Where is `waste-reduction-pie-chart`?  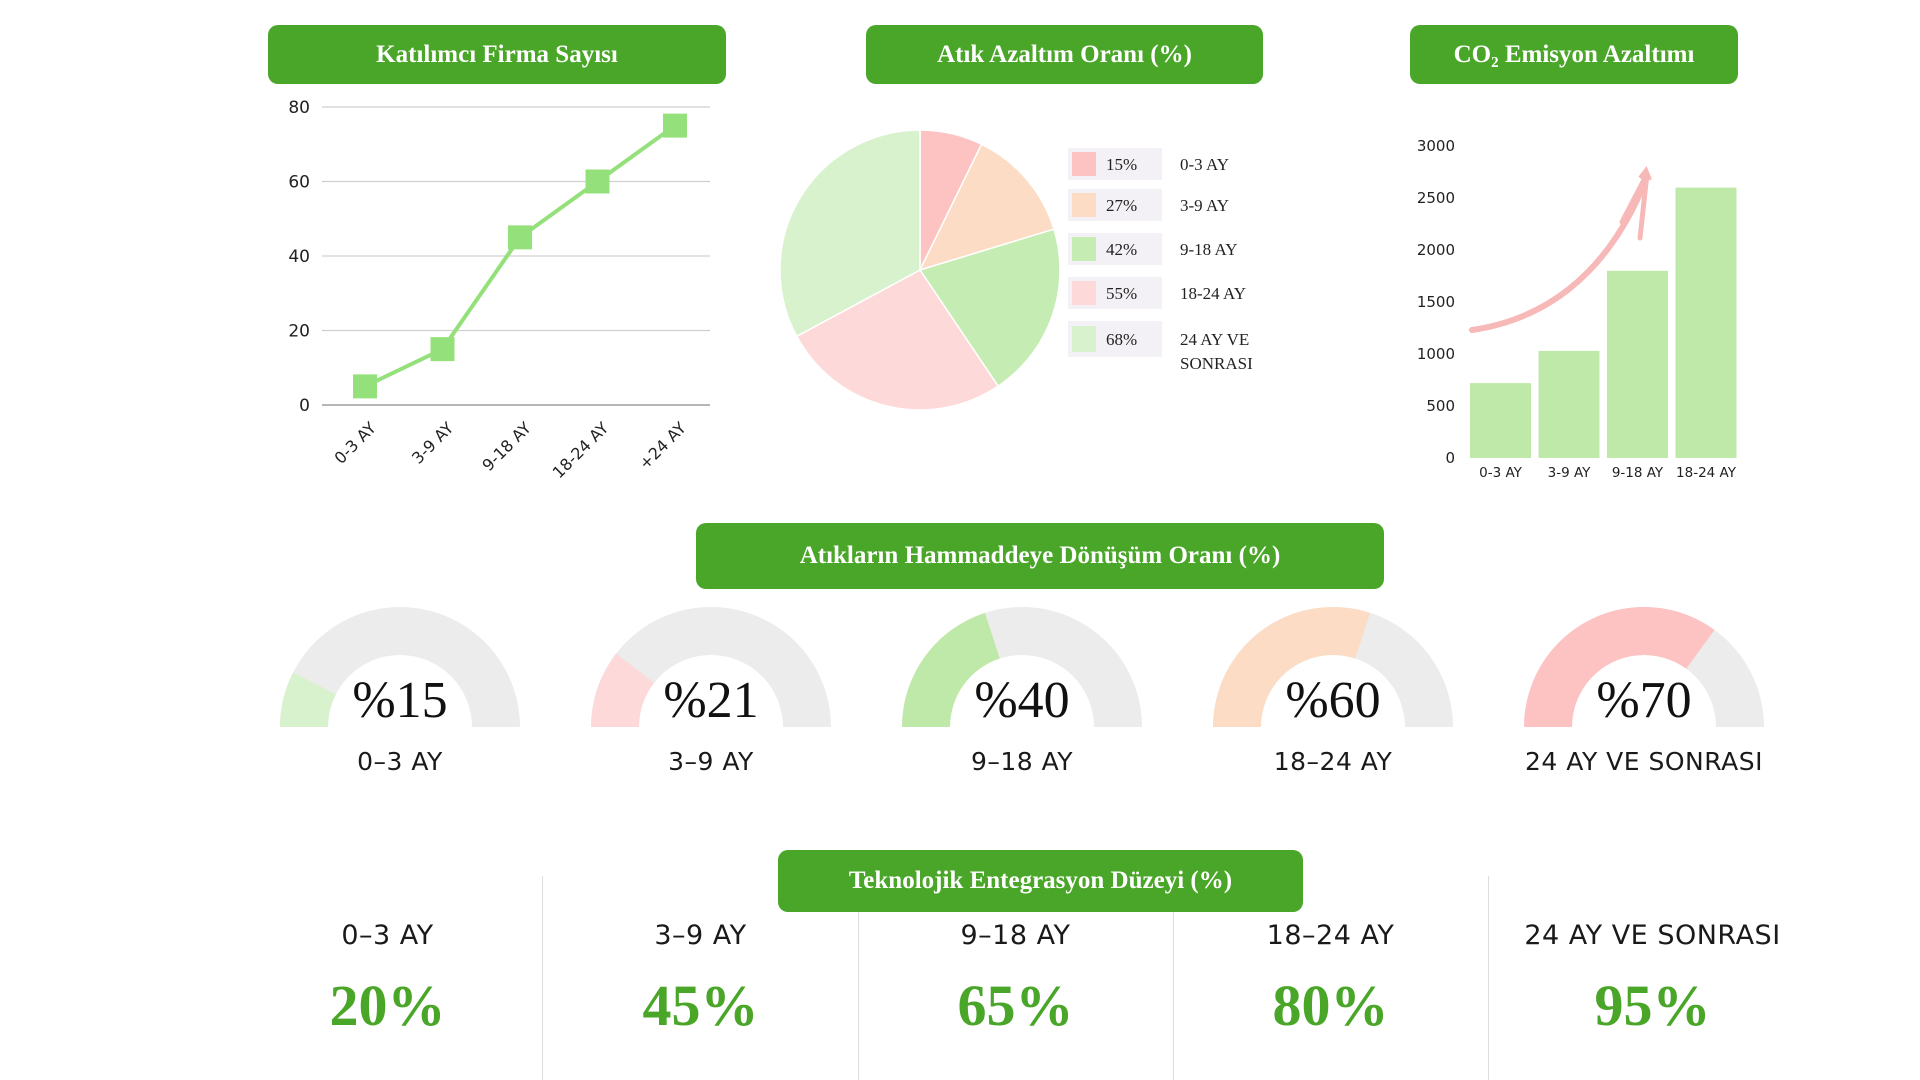
waste-reduction-pie-chart is located at coordinates (920, 270).